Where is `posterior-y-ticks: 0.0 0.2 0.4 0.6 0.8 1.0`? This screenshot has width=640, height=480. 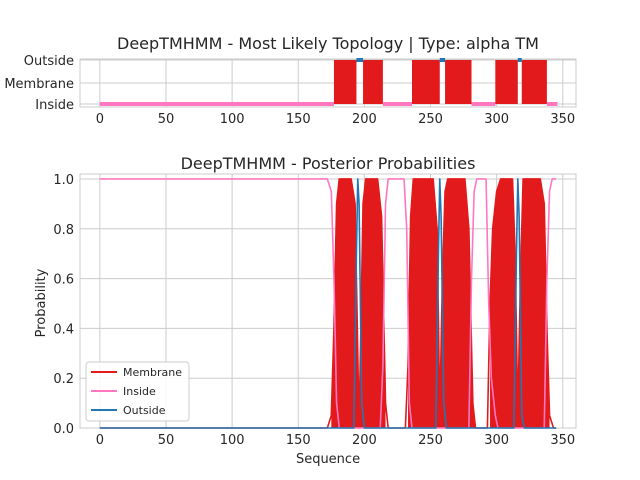 posterior-y-ticks: 0.0 0.2 0.4 0.6 0.8 1.0 is located at coordinates (63, 305).